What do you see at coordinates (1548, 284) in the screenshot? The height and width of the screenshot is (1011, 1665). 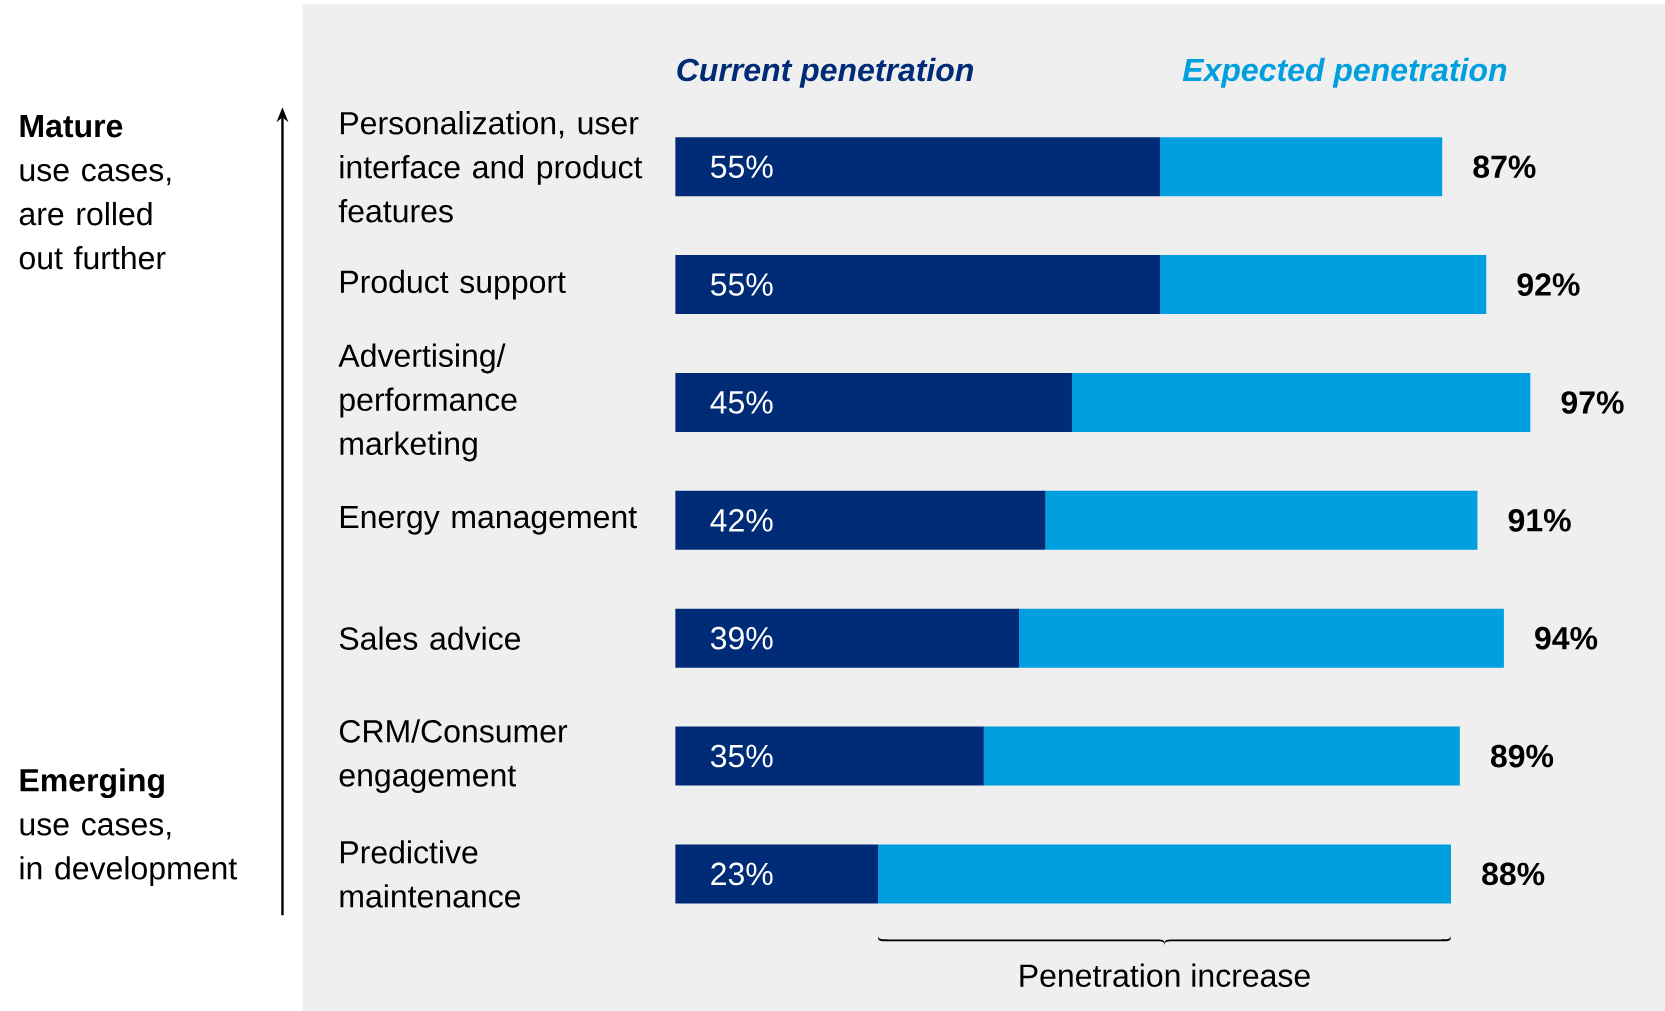 I see `total-label: 92%` at bounding box center [1548, 284].